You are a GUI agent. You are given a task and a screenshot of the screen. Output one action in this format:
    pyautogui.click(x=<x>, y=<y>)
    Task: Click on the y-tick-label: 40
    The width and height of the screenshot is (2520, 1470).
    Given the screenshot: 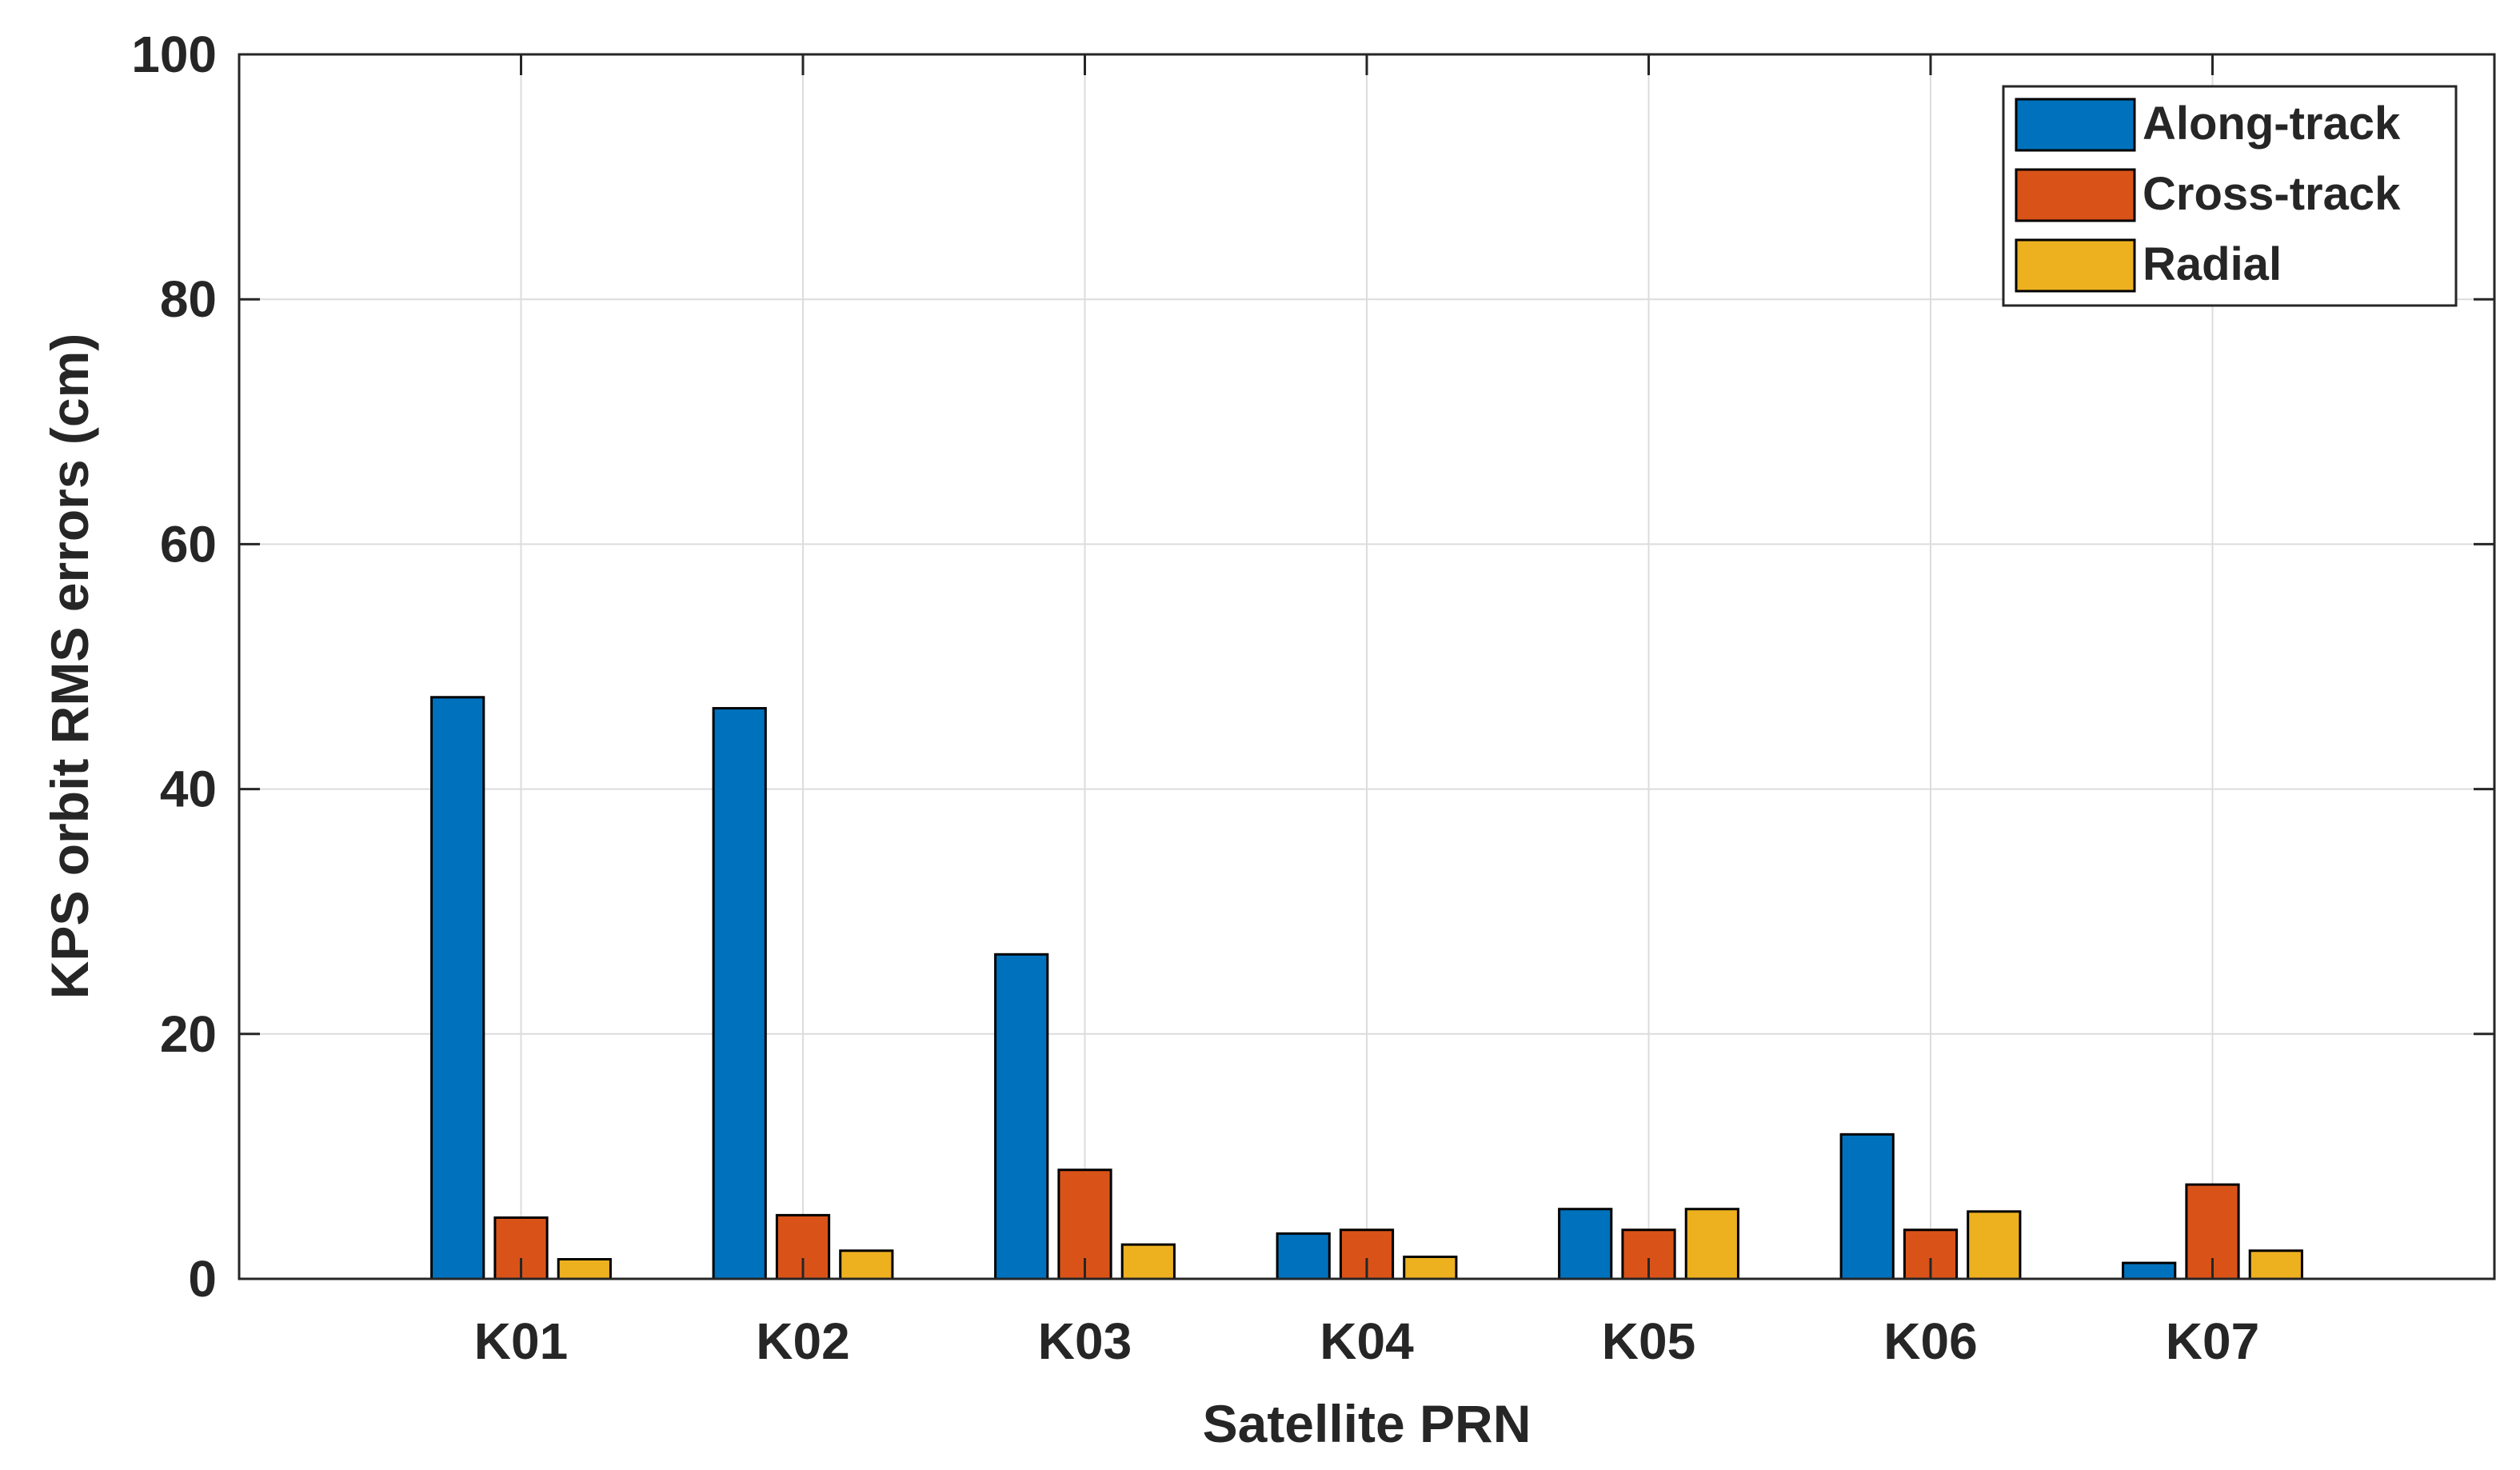 What is the action you would take?
    pyautogui.click(x=188, y=789)
    